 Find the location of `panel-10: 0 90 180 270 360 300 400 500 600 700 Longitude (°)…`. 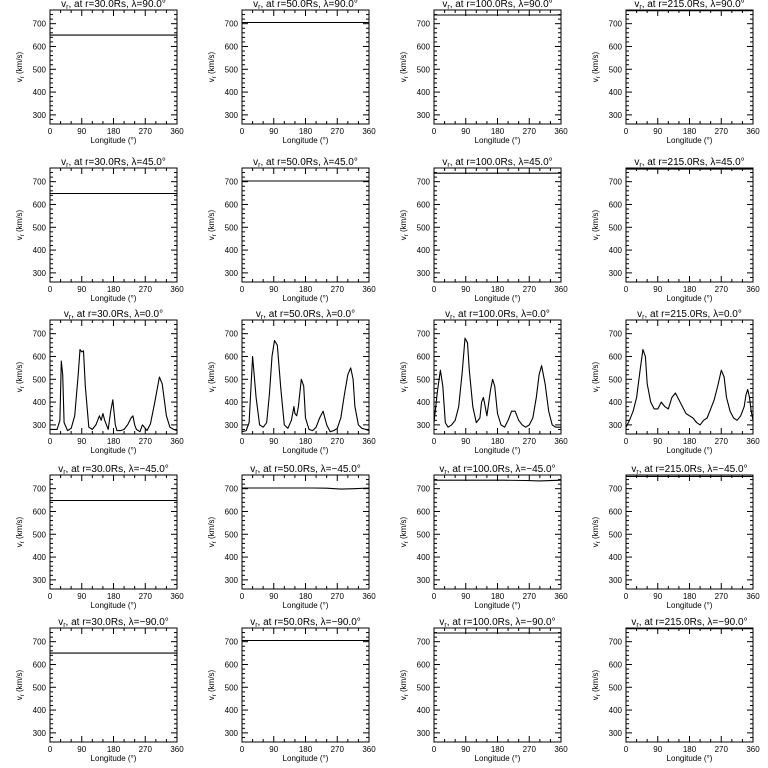

panel-10: 0 90 180 270 360 300 400 500 600 700 Longitude (°)… is located at coordinates (291, 382).